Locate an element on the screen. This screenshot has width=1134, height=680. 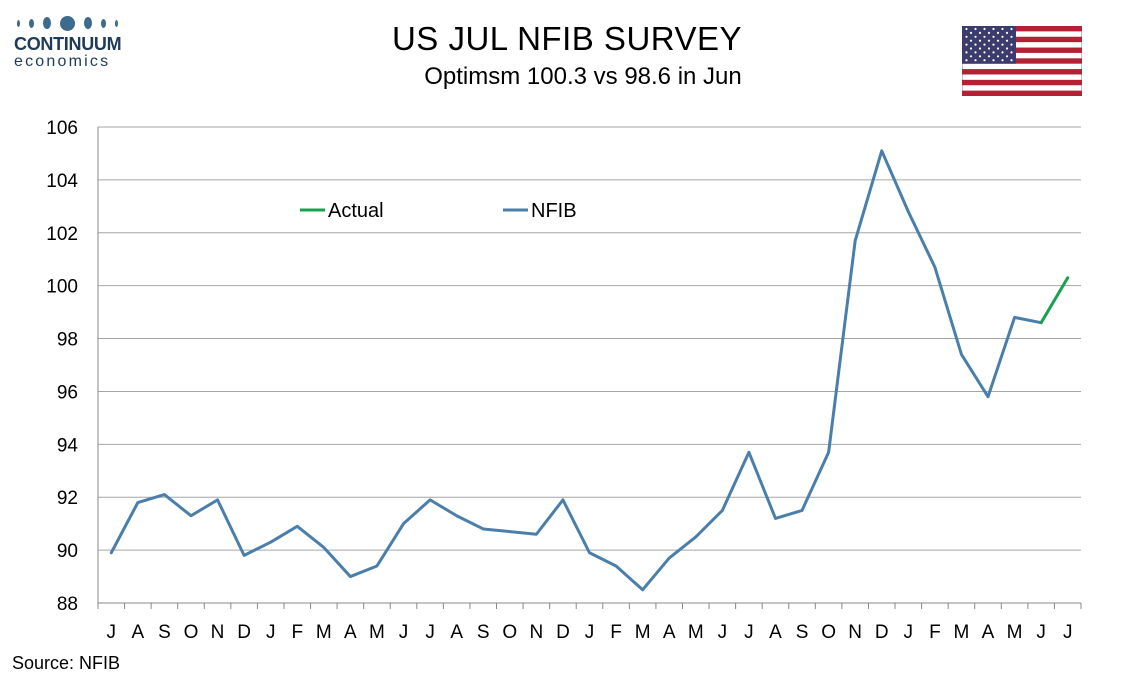
y-tick-label: 100 is located at coordinates (62, 287).